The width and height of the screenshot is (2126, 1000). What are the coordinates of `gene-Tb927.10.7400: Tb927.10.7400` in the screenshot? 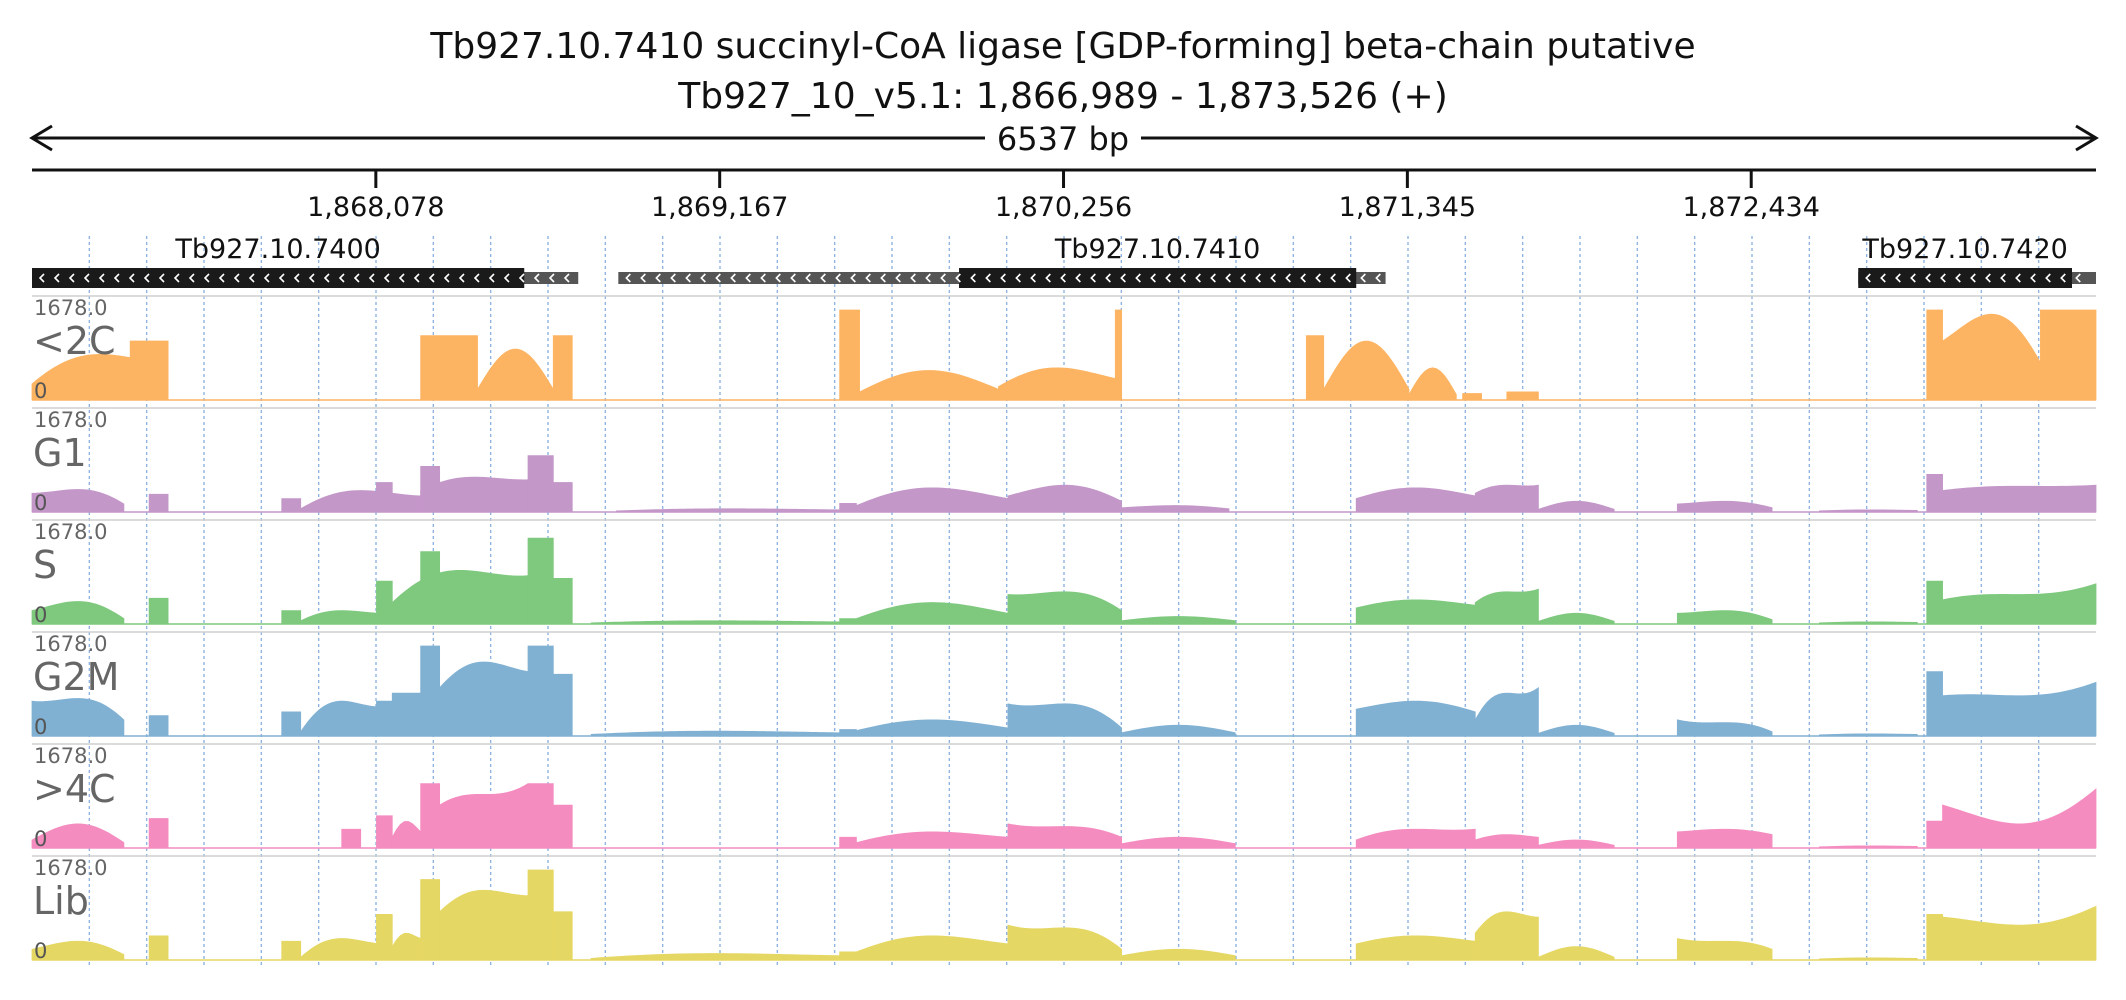 It's located at (305, 261).